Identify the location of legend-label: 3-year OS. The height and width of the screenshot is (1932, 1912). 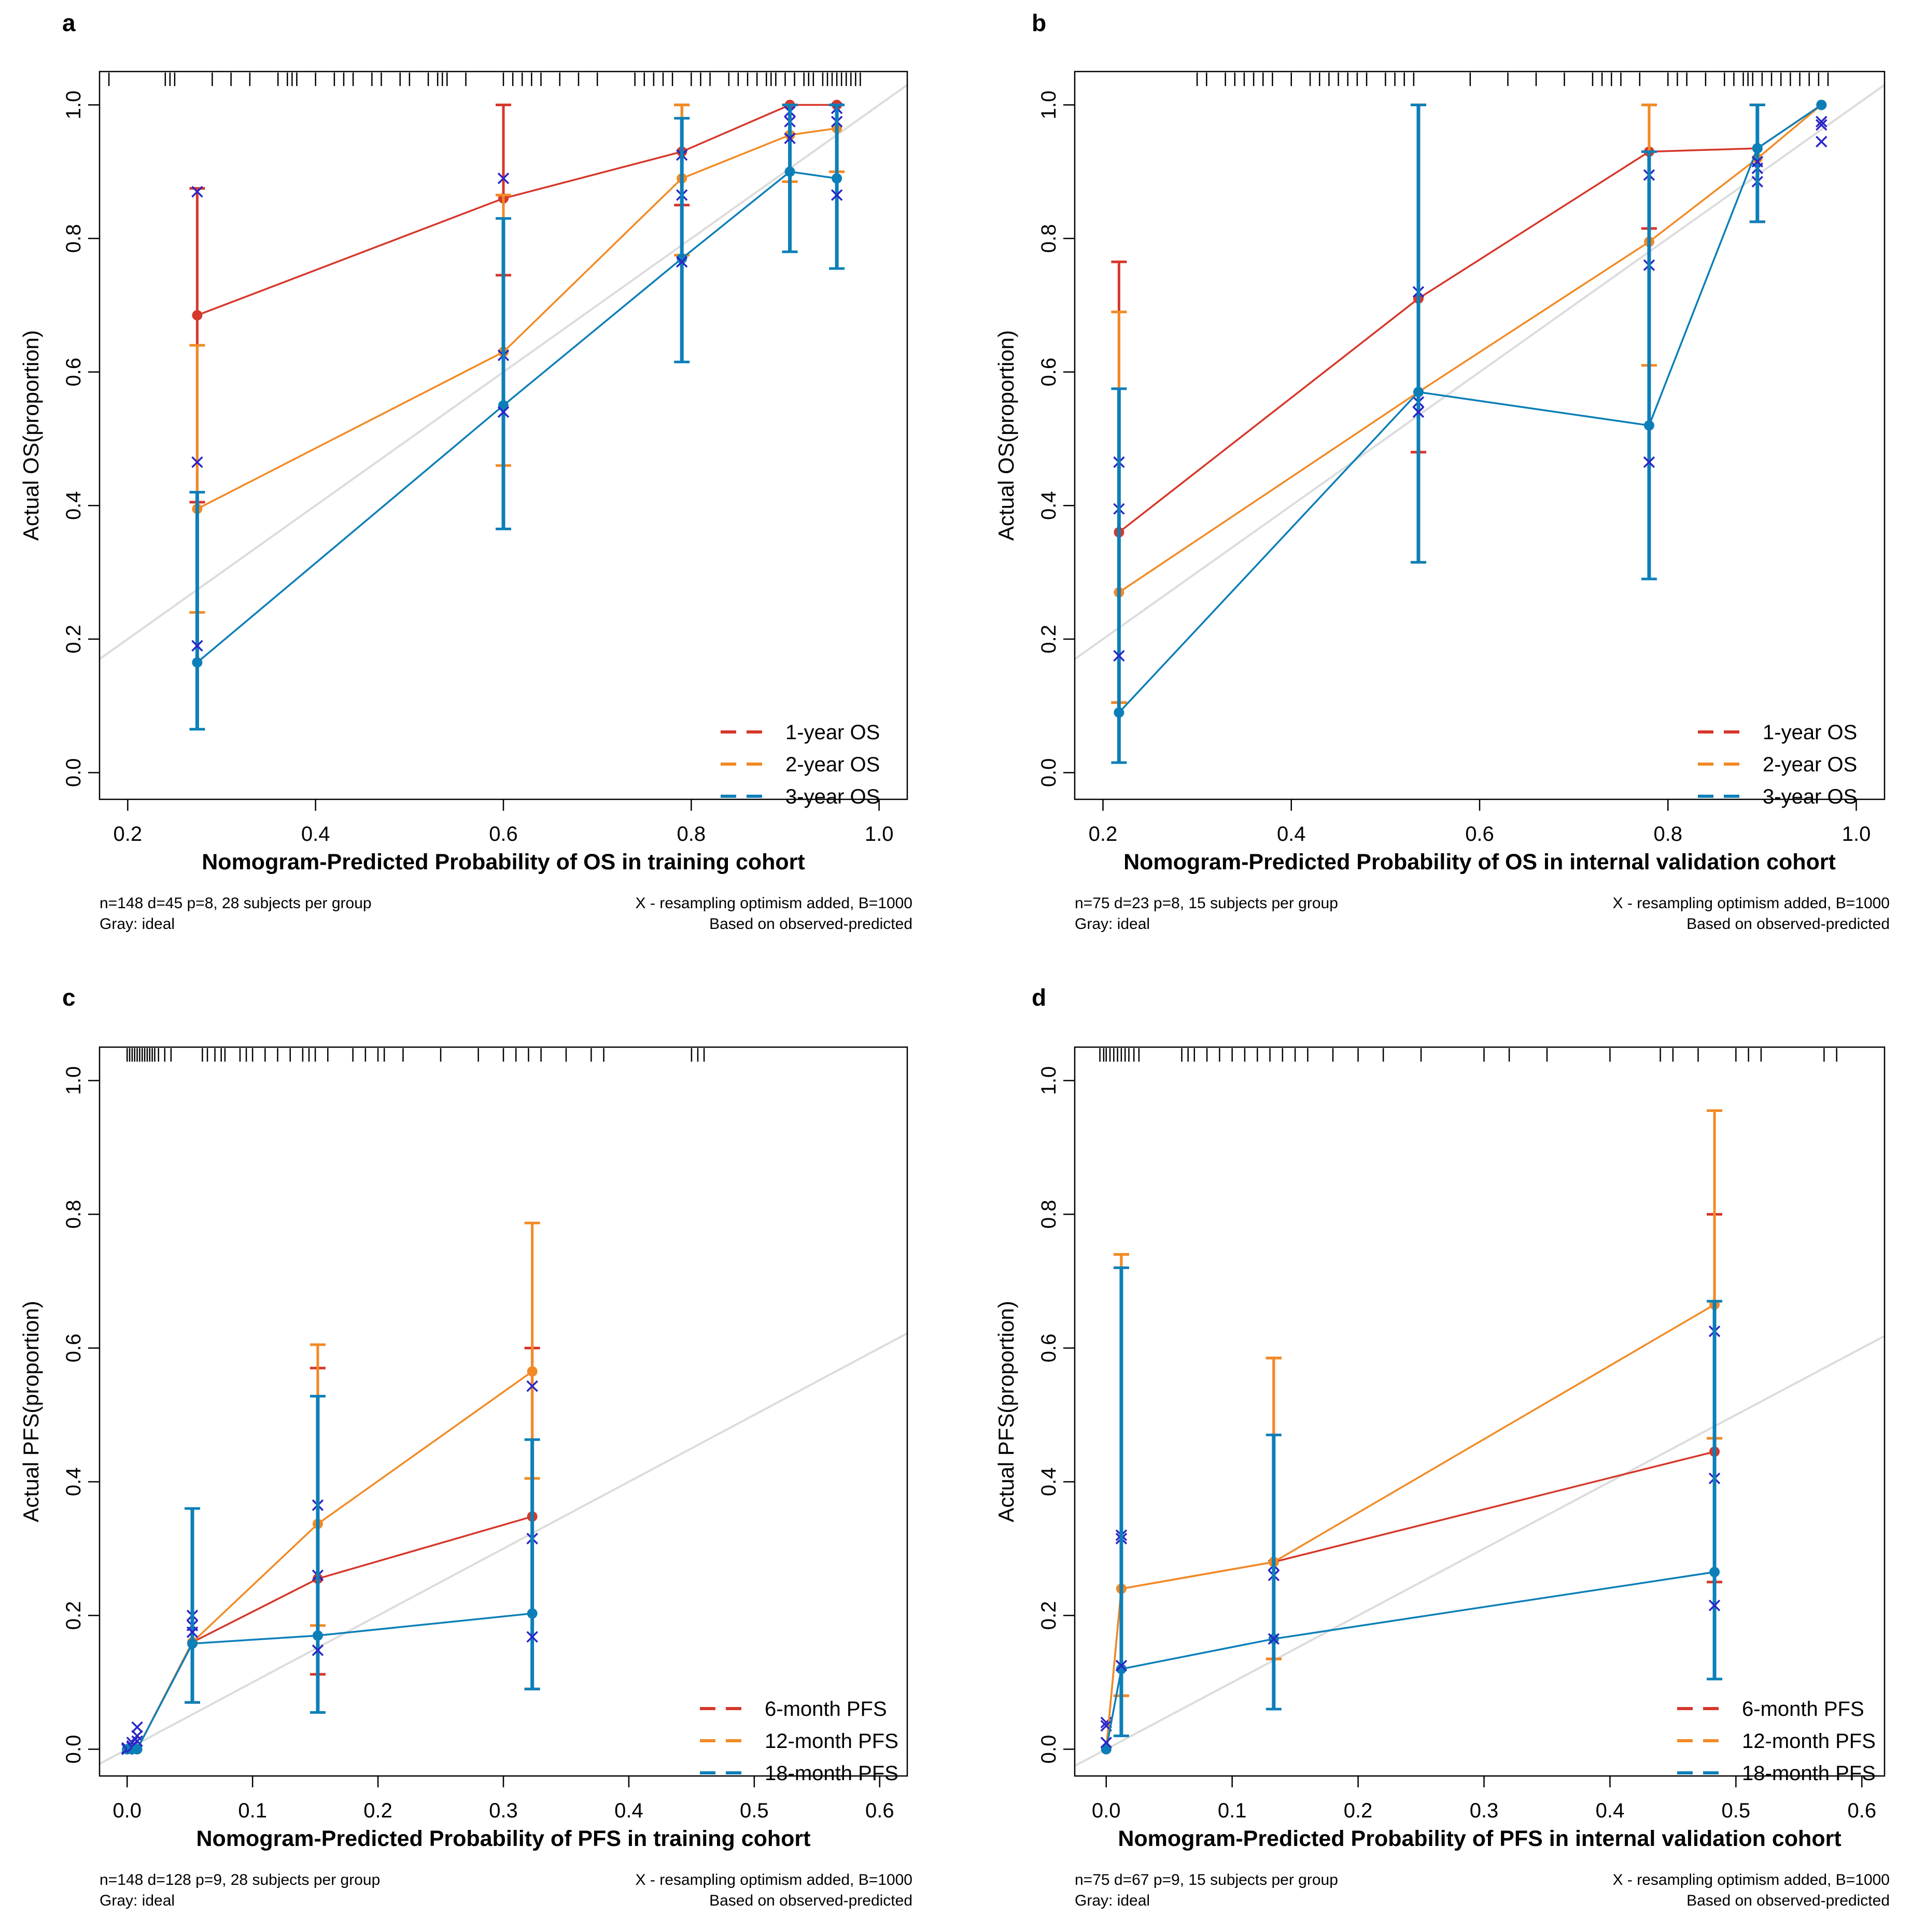
(1810, 796).